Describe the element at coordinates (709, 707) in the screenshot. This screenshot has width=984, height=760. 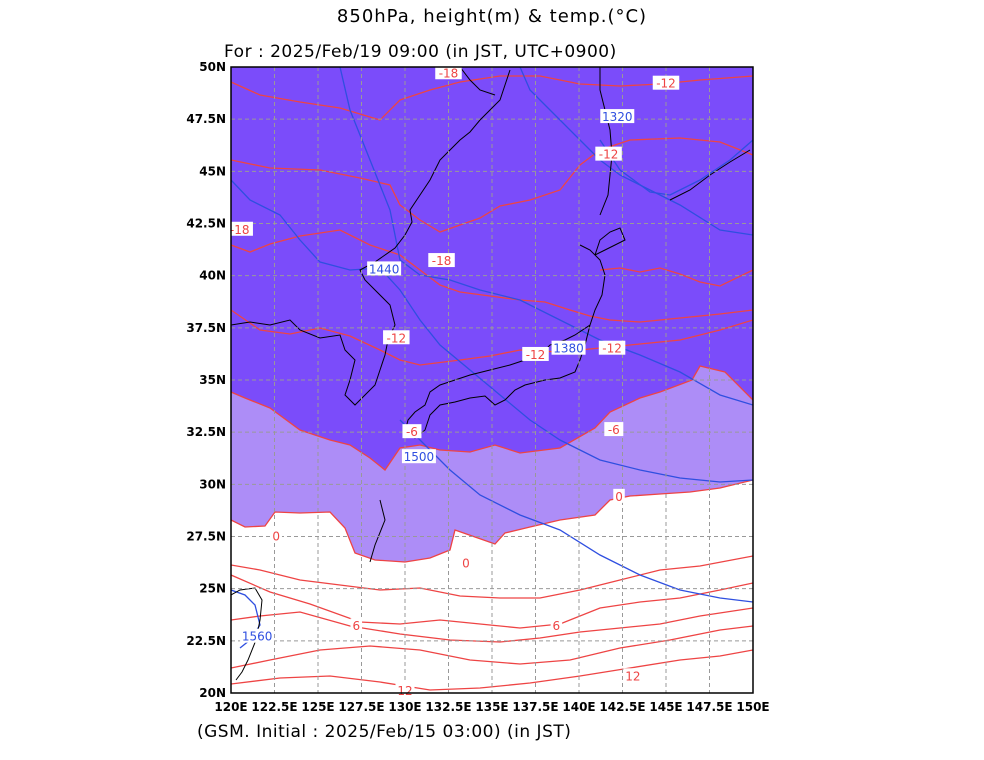
I see `x-tick-label: 147.5E` at that location.